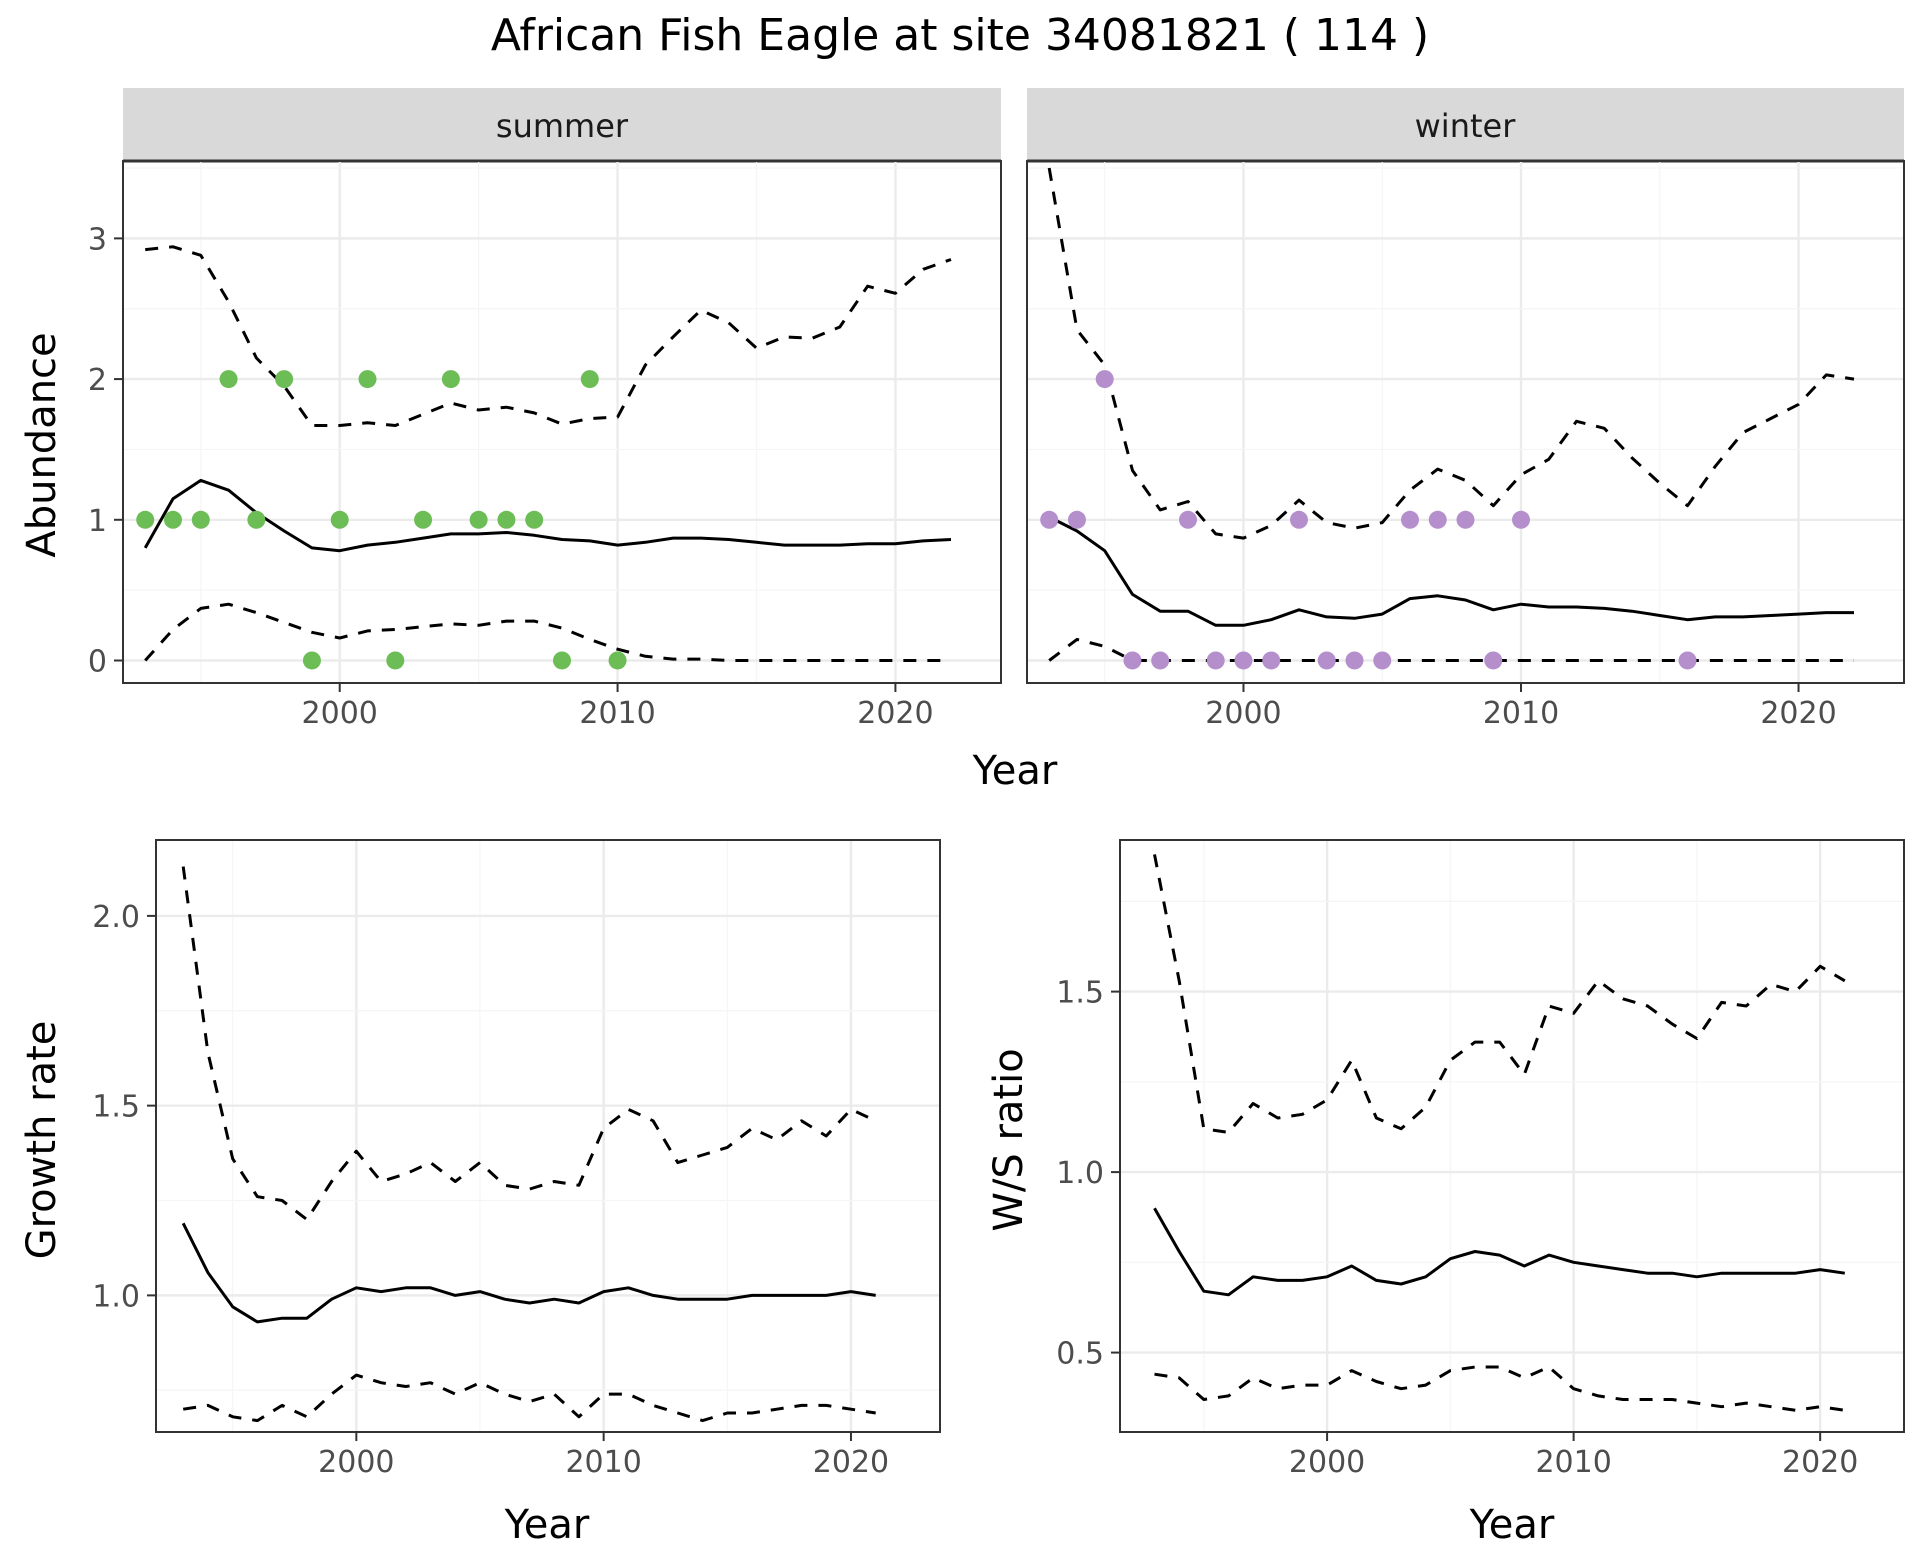  What do you see at coordinates (528, 1273) in the screenshot?
I see `growth-mean-line` at bounding box center [528, 1273].